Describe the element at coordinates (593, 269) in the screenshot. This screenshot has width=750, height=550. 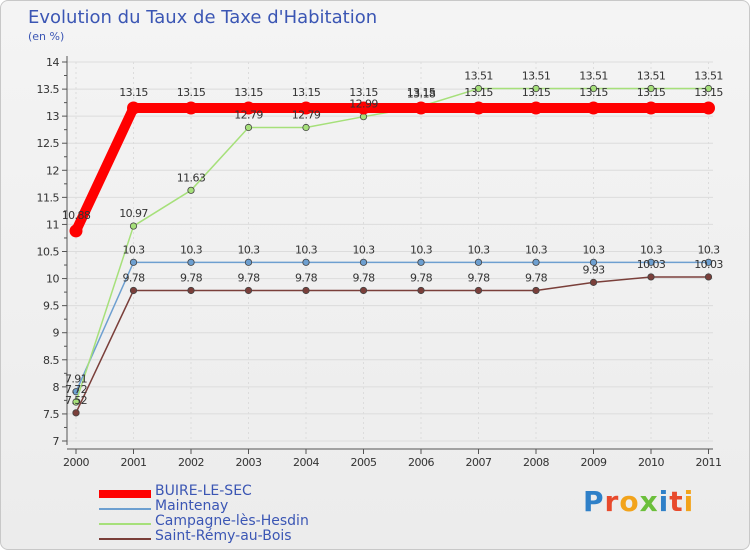
I see `data-label: 9.93` at that location.